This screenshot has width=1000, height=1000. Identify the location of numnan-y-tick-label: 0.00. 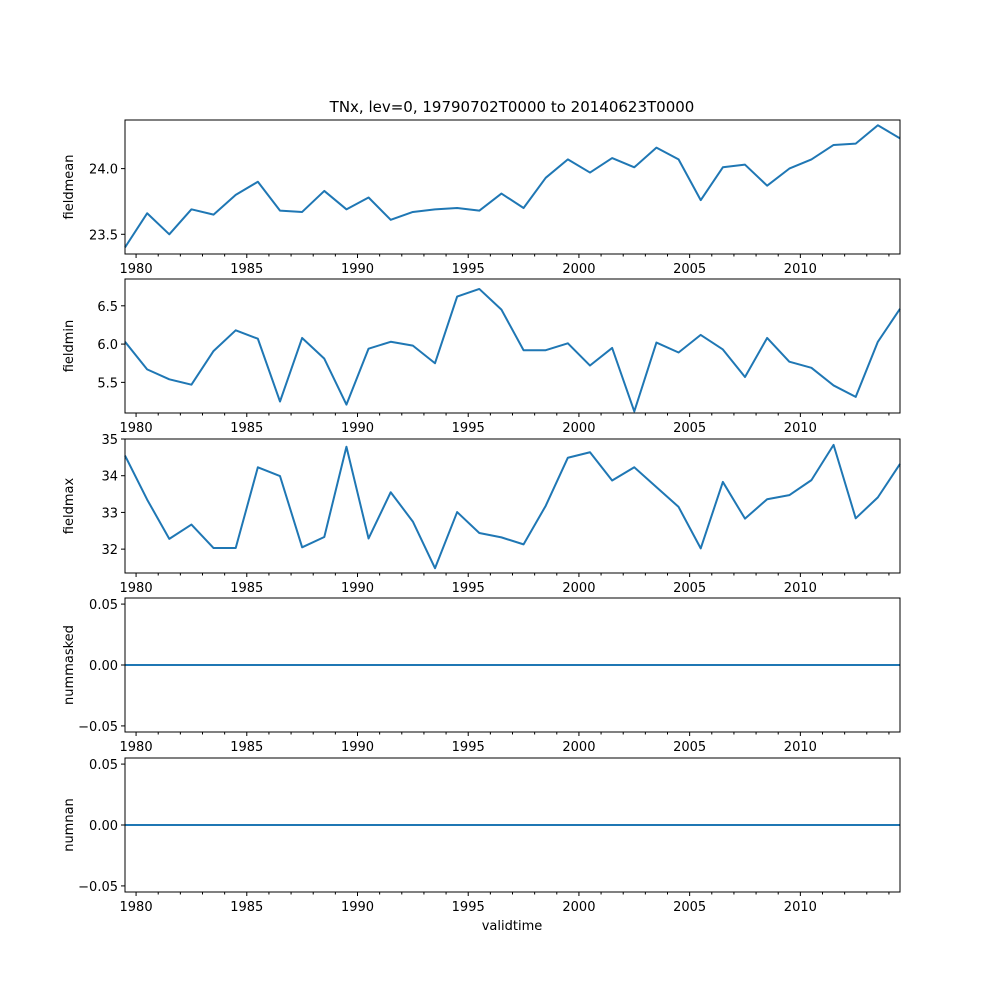
(103, 826).